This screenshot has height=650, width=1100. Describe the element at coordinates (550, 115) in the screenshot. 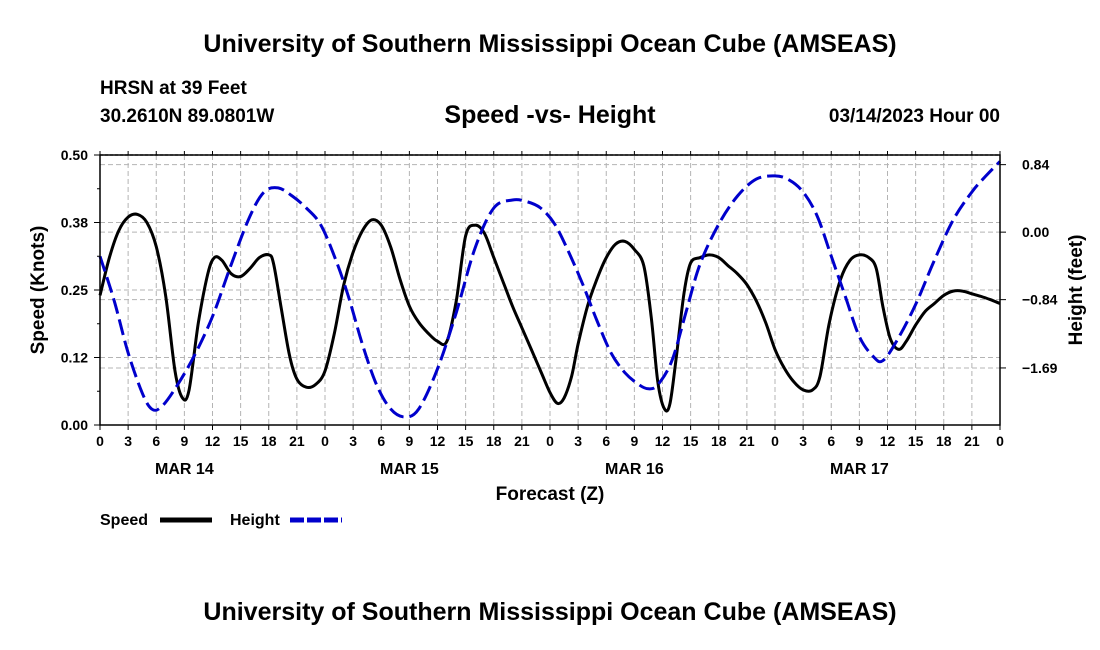

I see `chart-subtitle: Speed -vs- Height` at that location.